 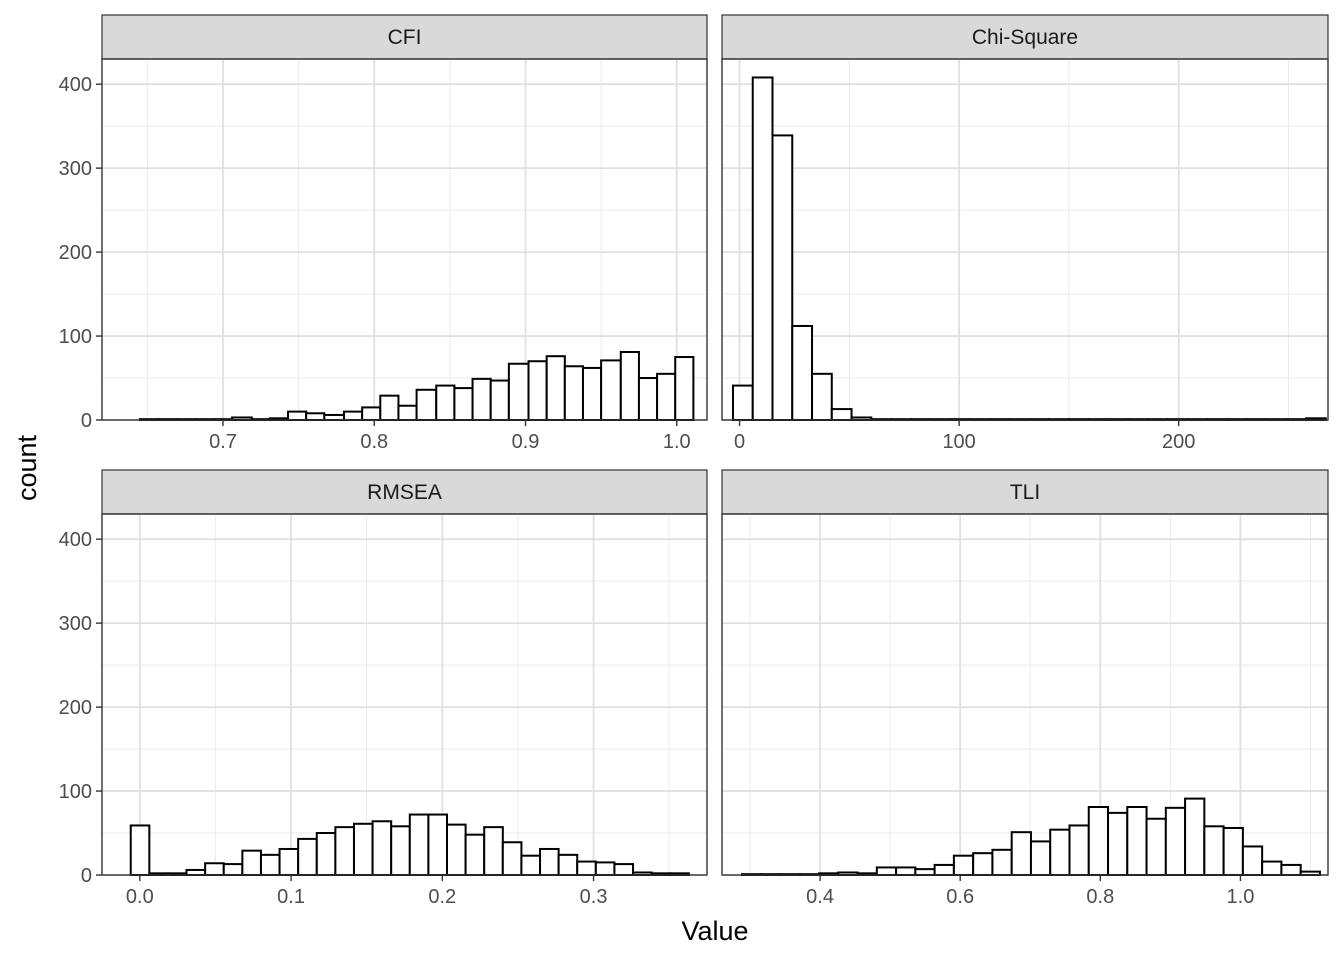 I want to click on facet-strip-label: CFI, so click(x=405, y=37).